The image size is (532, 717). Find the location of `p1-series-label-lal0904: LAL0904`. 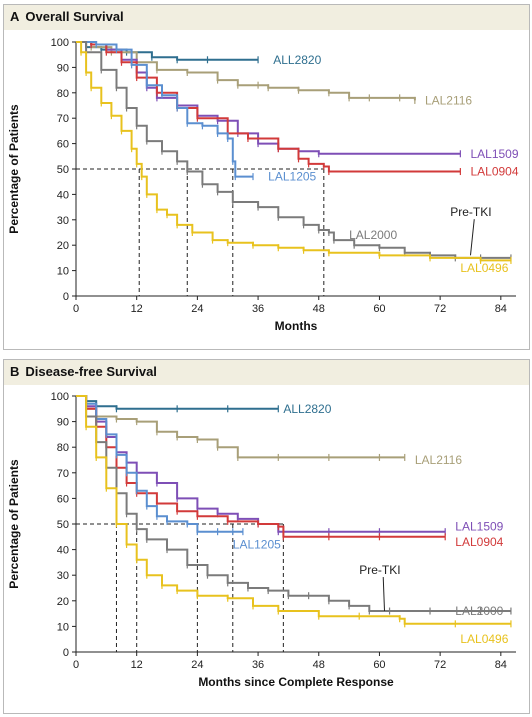

p1-series-label-lal0904: LAL0904 is located at coordinates (479, 542).